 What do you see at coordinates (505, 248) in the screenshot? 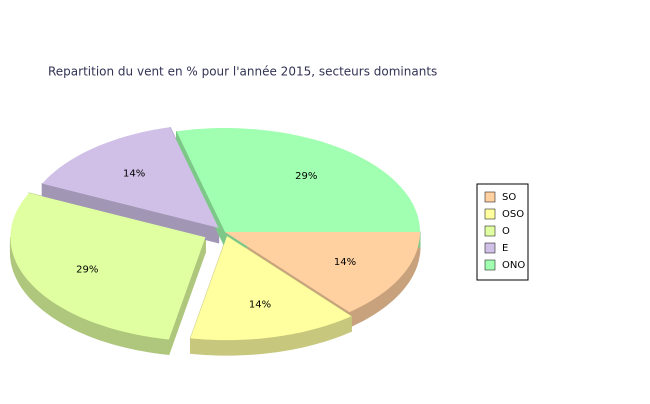
I see `legend-label: E` at bounding box center [505, 248].